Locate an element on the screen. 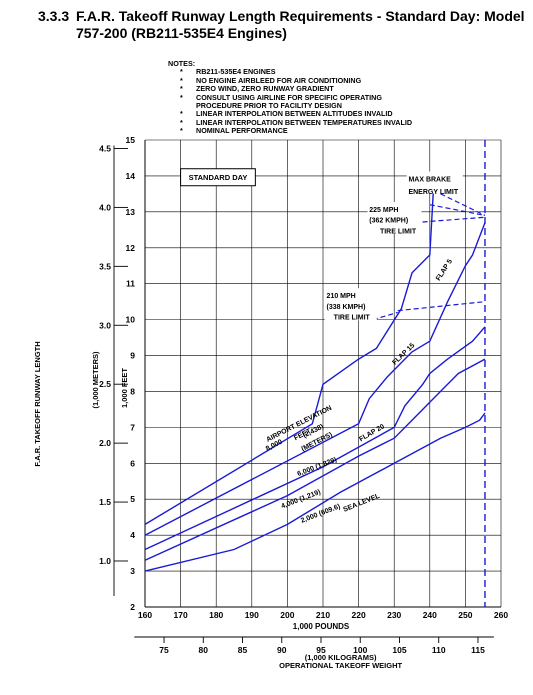 This screenshot has width=533, height=695. notes-heading: NOTES: is located at coordinates (182, 63).